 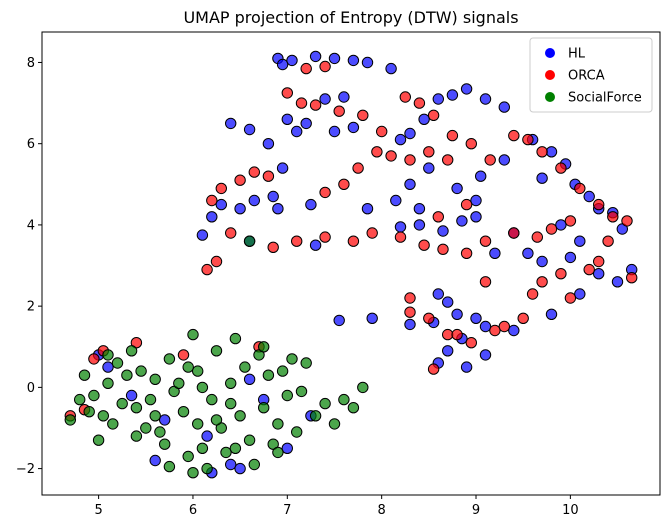 What do you see at coordinates (31, 307) in the screenshot?
I see `y-tick-label: 2` at bounding box center [31, 307].